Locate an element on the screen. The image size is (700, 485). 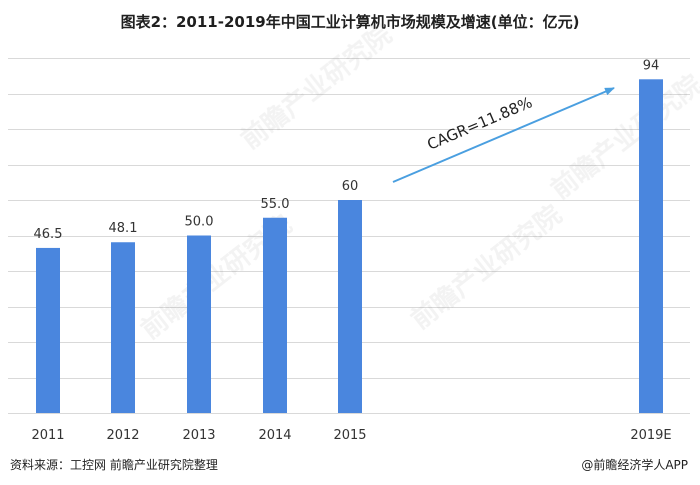
x-tick-label: 2012 is located at coordinates (122, 435).